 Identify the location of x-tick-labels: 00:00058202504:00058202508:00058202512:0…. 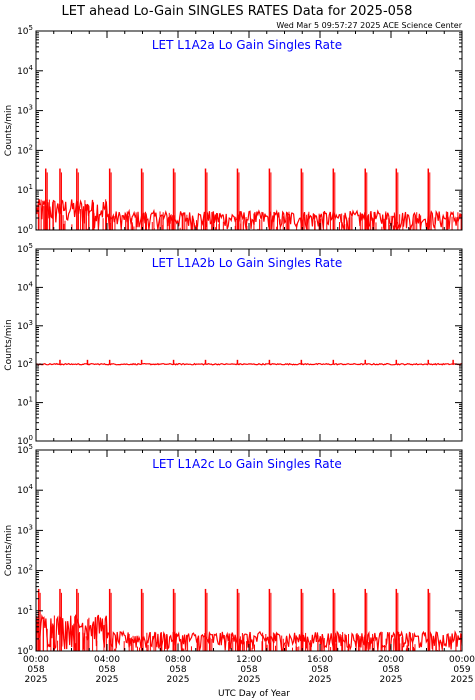
(249, 670).